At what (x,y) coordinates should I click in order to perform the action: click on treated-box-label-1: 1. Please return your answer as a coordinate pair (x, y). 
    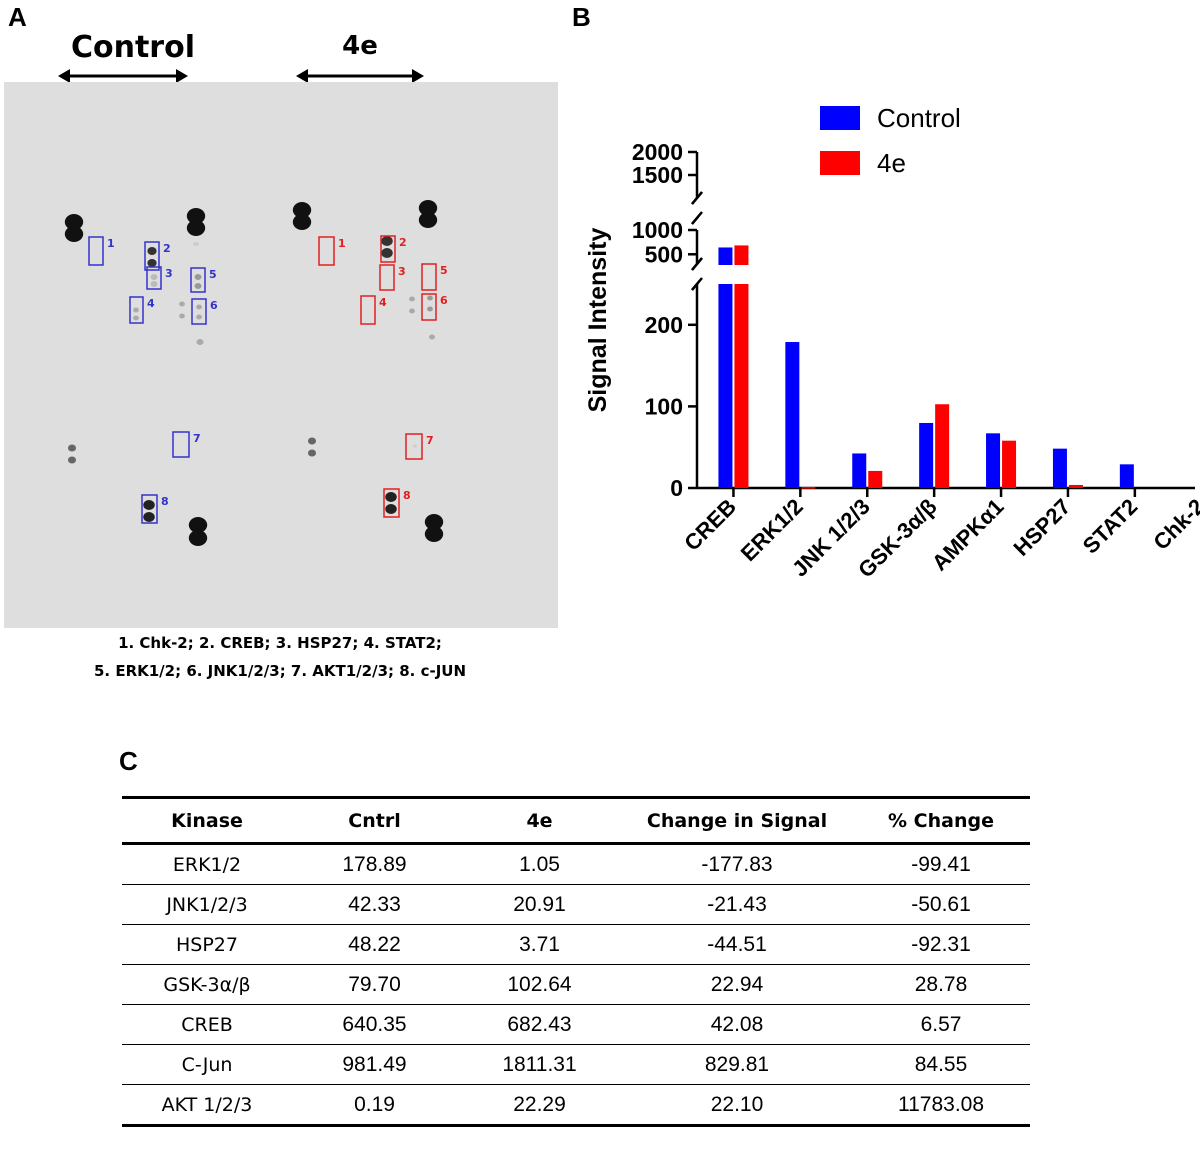
    Looking at the image, I should click on (342, 243).